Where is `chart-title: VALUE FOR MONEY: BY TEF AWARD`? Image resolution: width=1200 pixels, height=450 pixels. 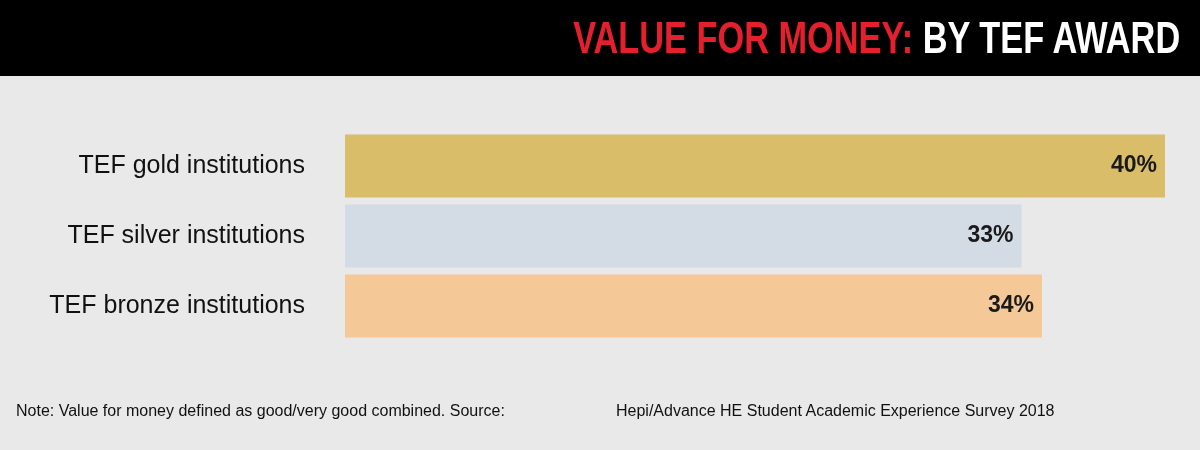 chart-title: VALUE FOR MONEY: BY TEF AWARD is located at coordinates (876, 38).